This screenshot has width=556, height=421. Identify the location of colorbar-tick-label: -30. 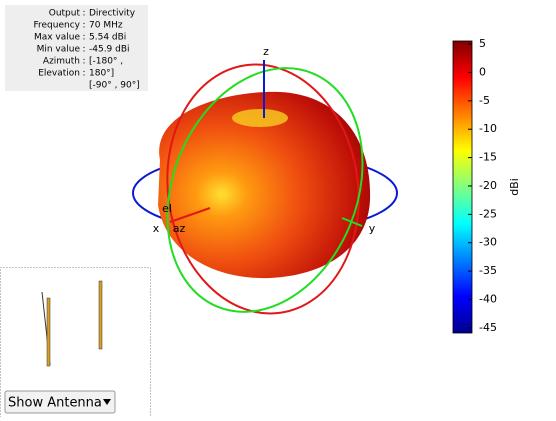
(488, 242).